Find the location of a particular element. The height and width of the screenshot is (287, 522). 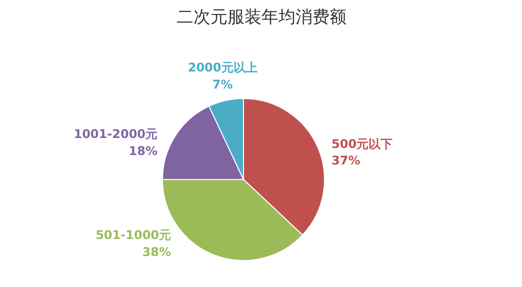

slice-label: 501-1000元 is located at coordinates (134, 235).